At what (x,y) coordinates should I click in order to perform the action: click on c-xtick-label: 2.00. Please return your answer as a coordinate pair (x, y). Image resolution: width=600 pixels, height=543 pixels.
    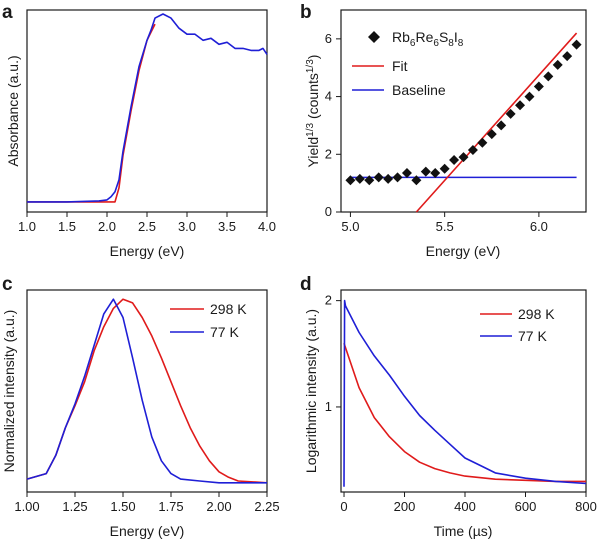
    Looking at the image, I should click on (218, 506).